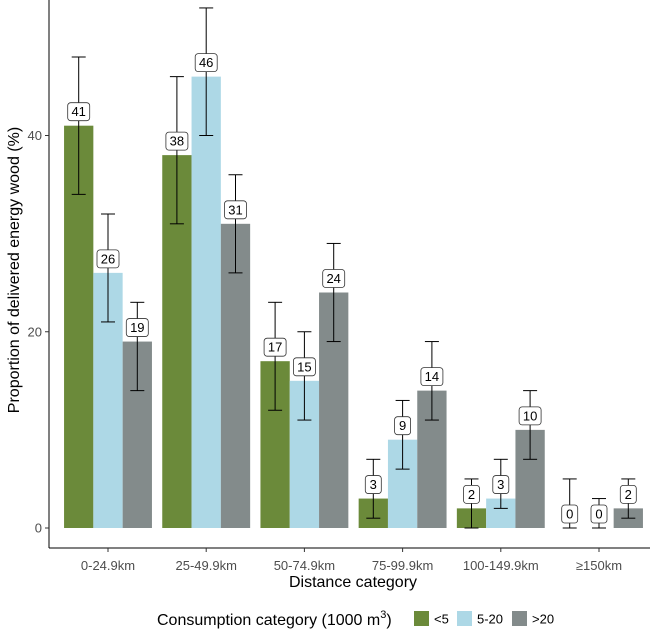  I want to click on y-tick-label-0: 0, so click(38, 528).